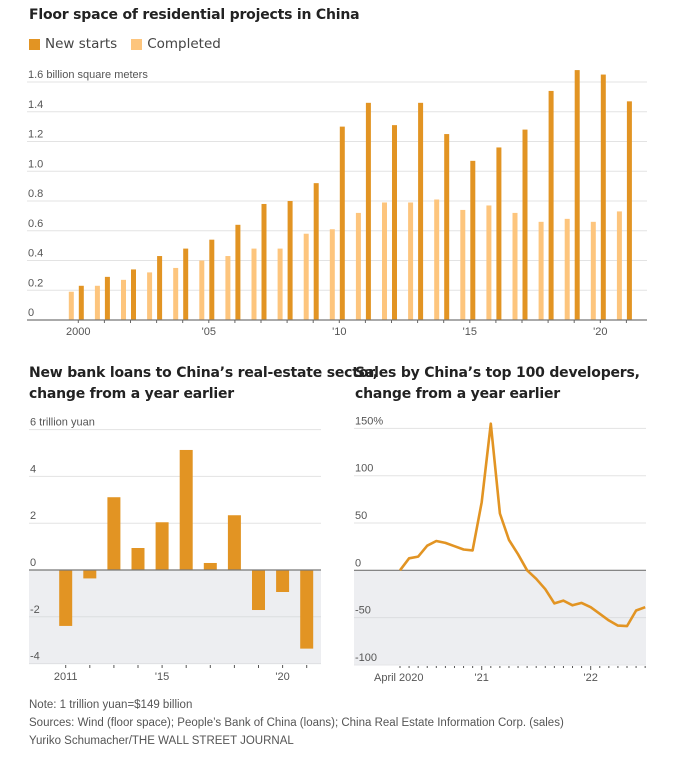 The width and height of the screenshot is (680, 762). Describe the element at coordinates (258, 590) in the screenshot. I see `bar-loans-2019` at that location.